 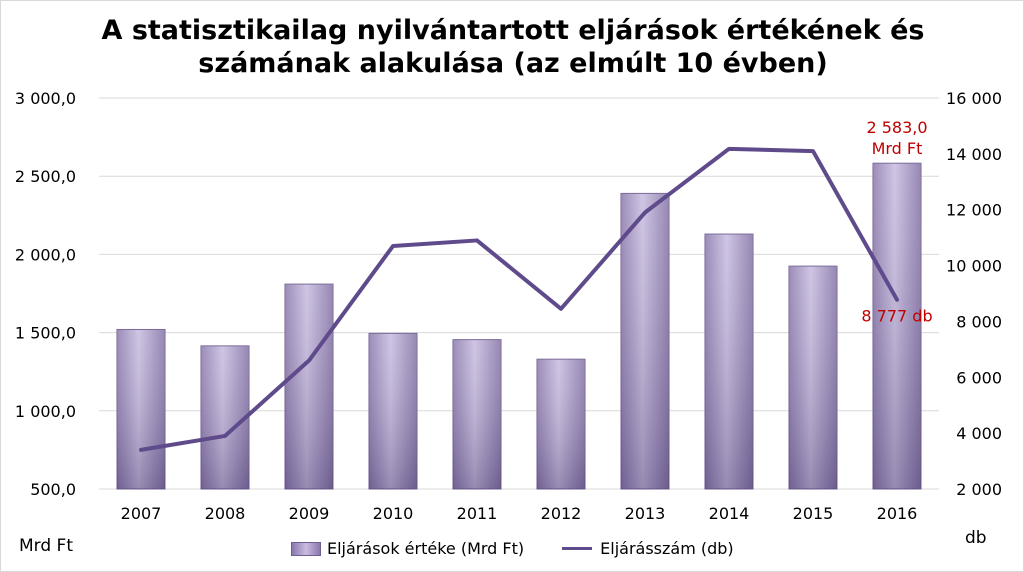 What do you see at coordinates (45, 176) in the screenshot?
I see `left-tick-label: 2 500,0` at bounding box center [45, 176].